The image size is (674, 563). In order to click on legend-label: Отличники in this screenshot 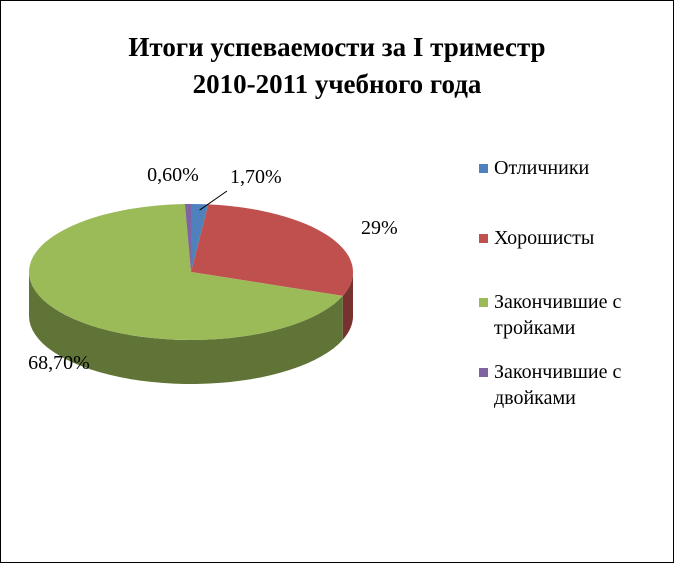, I will do `click(542, 168)`.